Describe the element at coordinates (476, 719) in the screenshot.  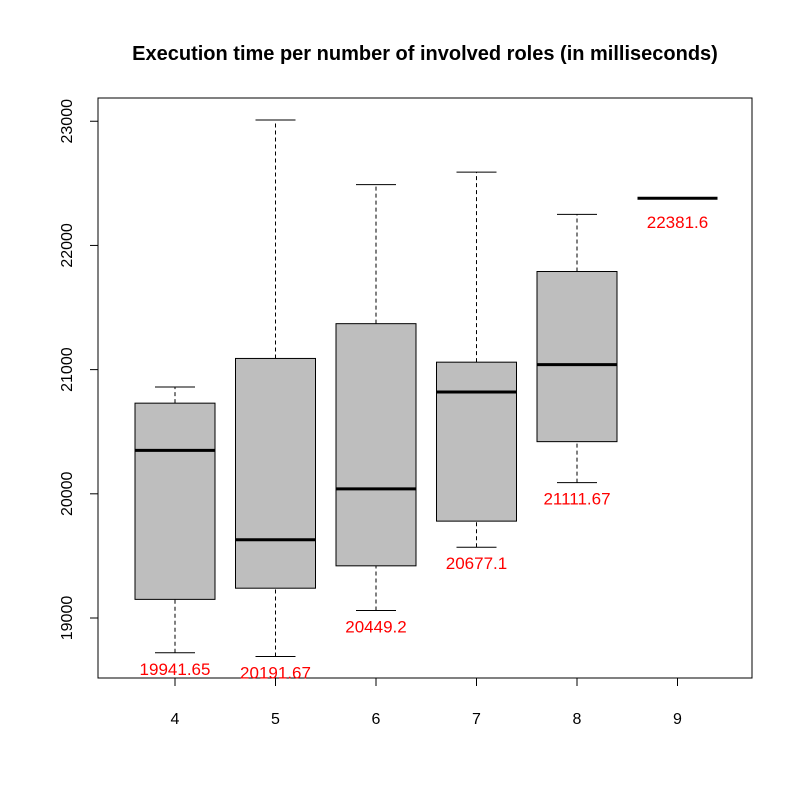
I see `x-tick-label-7: 7` at that location.